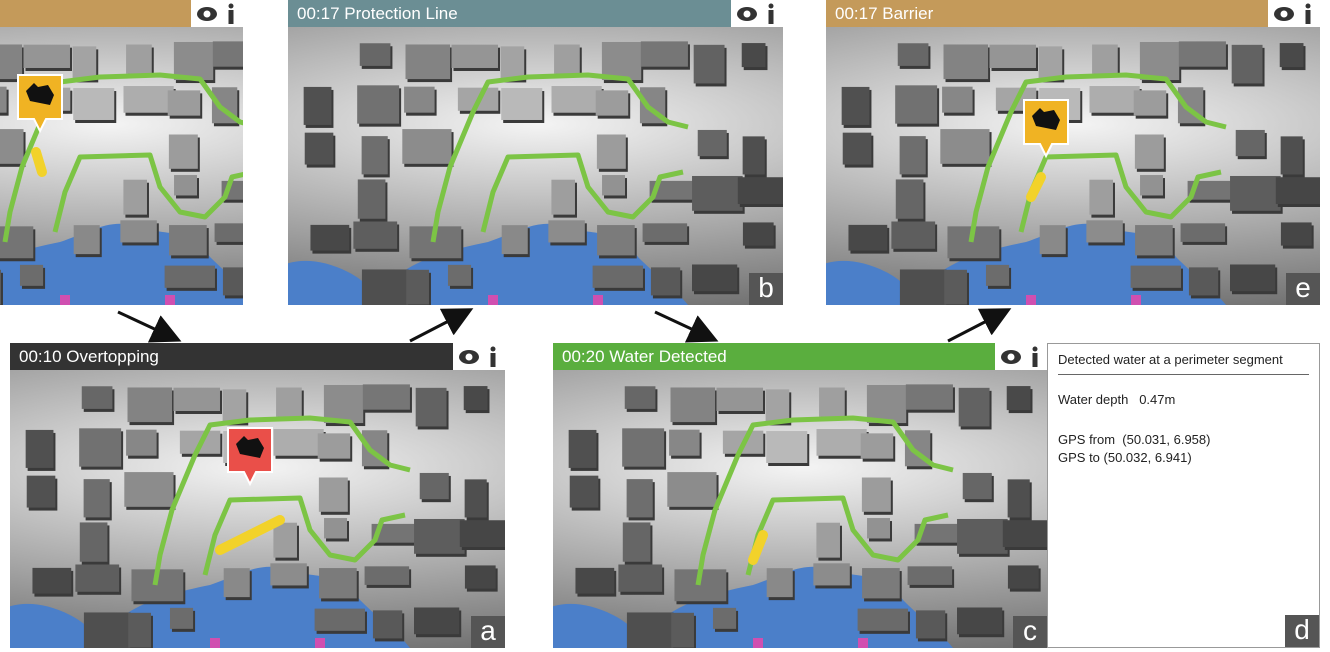  Describe the element at coordinates (800, 356) in the screenshot. I see `panel-header: 00:20 Water Detected` at that location.